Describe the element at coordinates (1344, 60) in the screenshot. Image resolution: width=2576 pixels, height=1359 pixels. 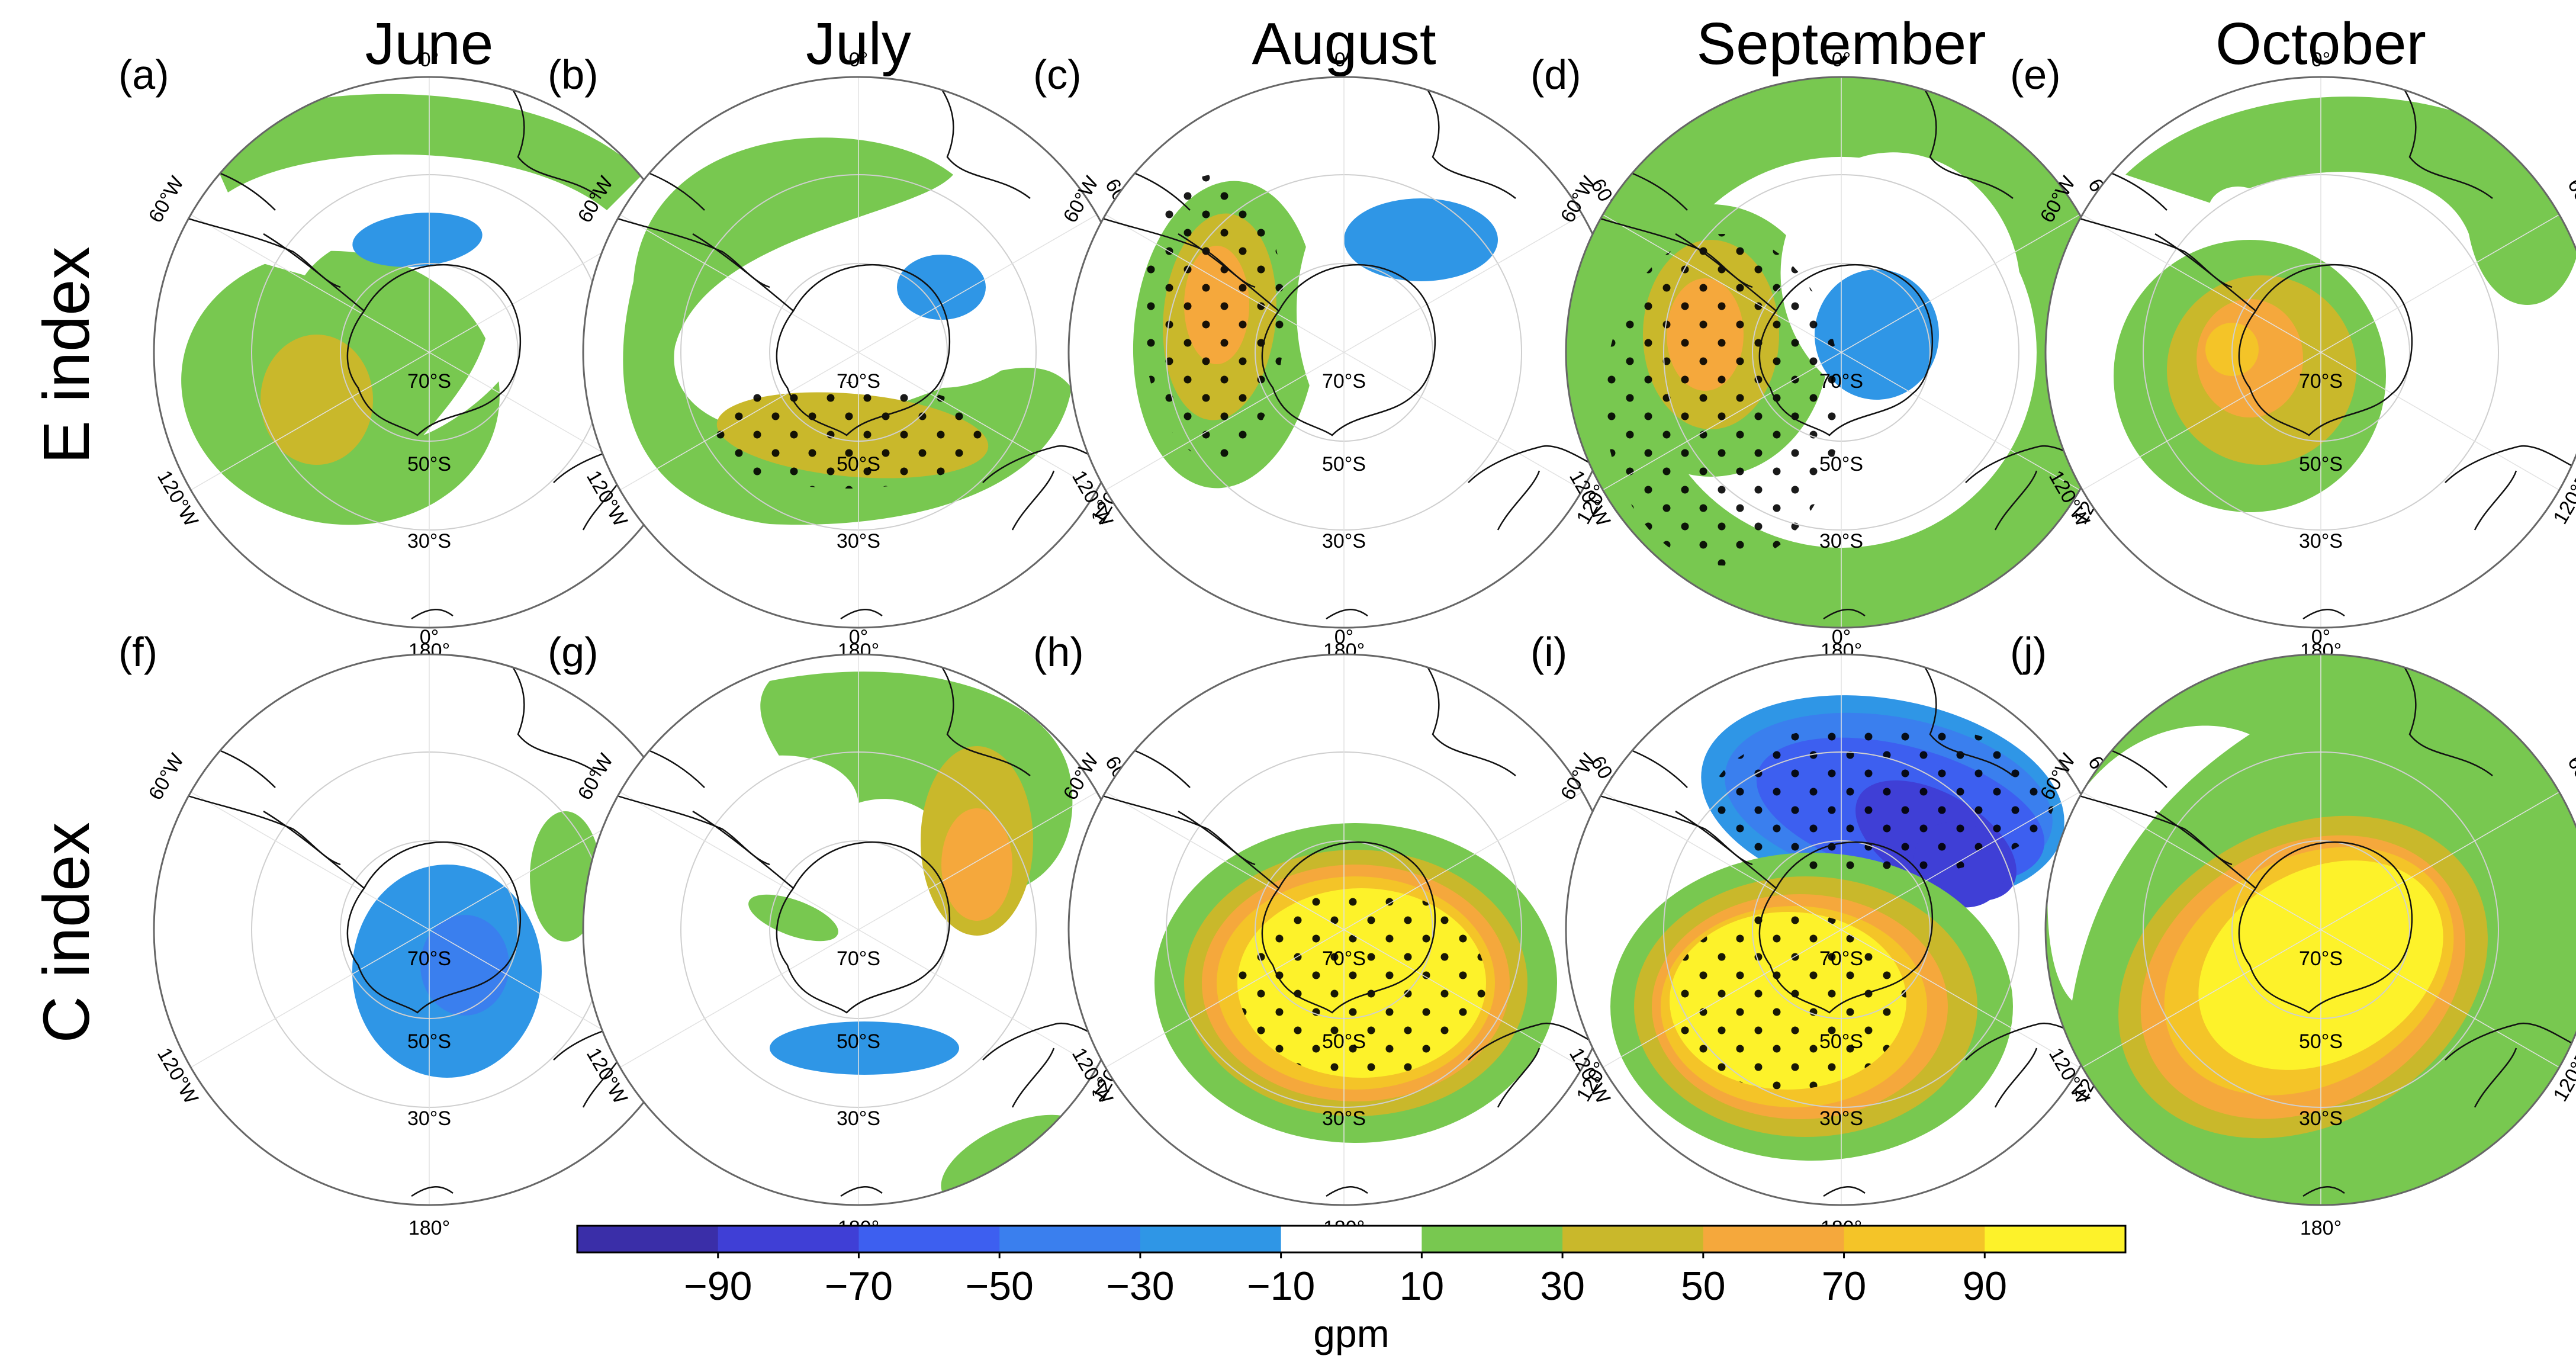
I see `panel-c-meridian-label-top: 0°` at that location.